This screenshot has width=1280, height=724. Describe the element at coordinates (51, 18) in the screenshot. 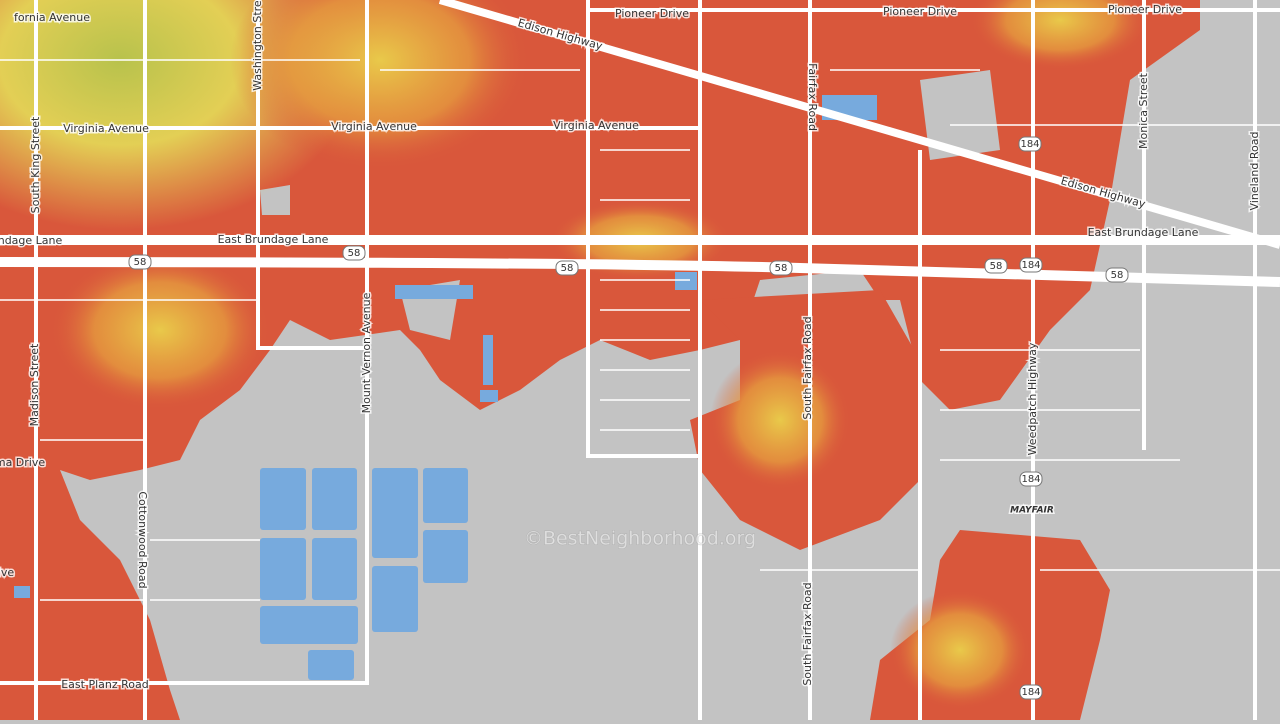

I see `road-label: fornia Avenue` at that location.